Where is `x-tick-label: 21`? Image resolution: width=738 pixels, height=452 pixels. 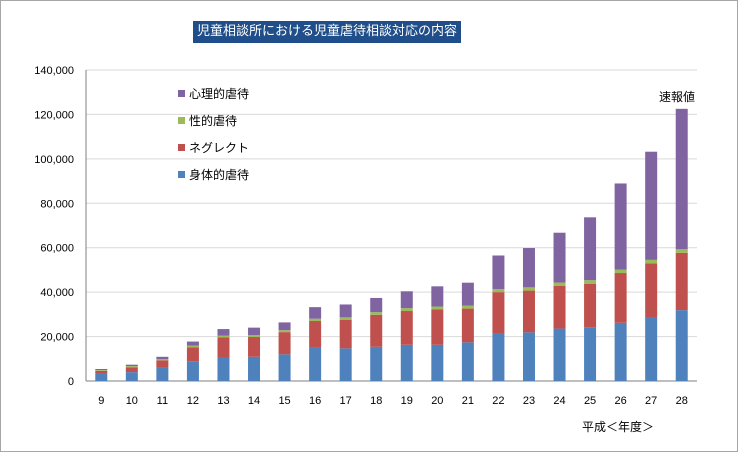 x-tick-label: 21 is located at coordinates (468, 401).